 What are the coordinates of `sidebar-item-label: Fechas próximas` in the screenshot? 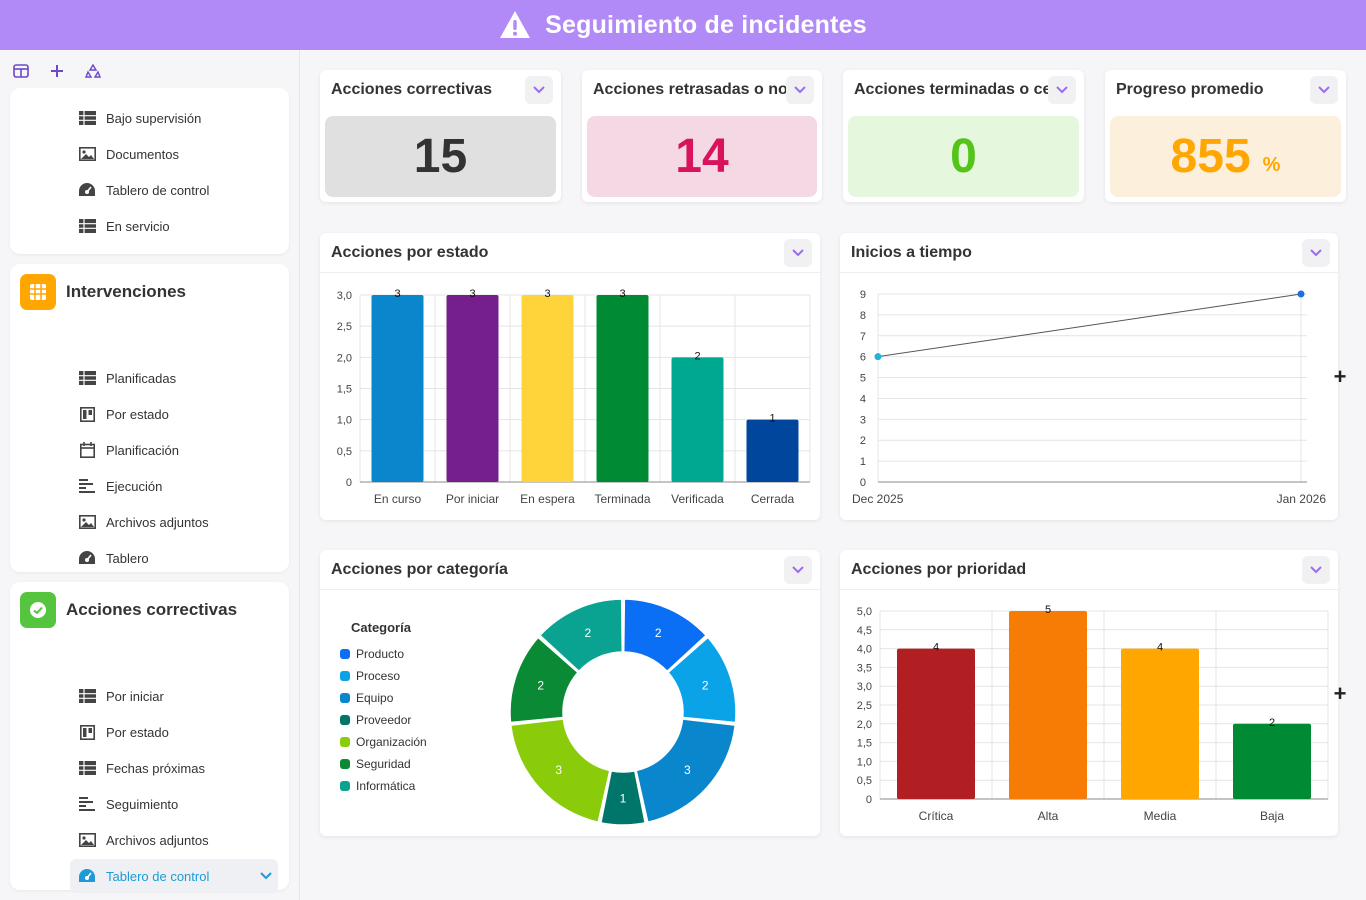 It's located at (155, 768).